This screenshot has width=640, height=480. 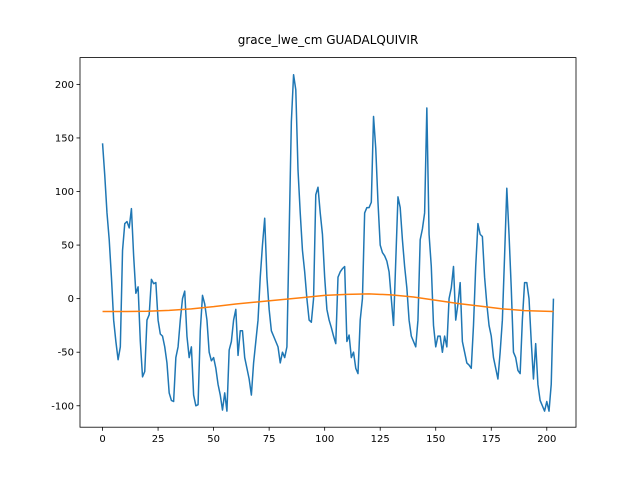 What do you see at coordinates (213, 439) in the screenshot?
I see `x-tick-label: 50` at bounding box center [213, 439].